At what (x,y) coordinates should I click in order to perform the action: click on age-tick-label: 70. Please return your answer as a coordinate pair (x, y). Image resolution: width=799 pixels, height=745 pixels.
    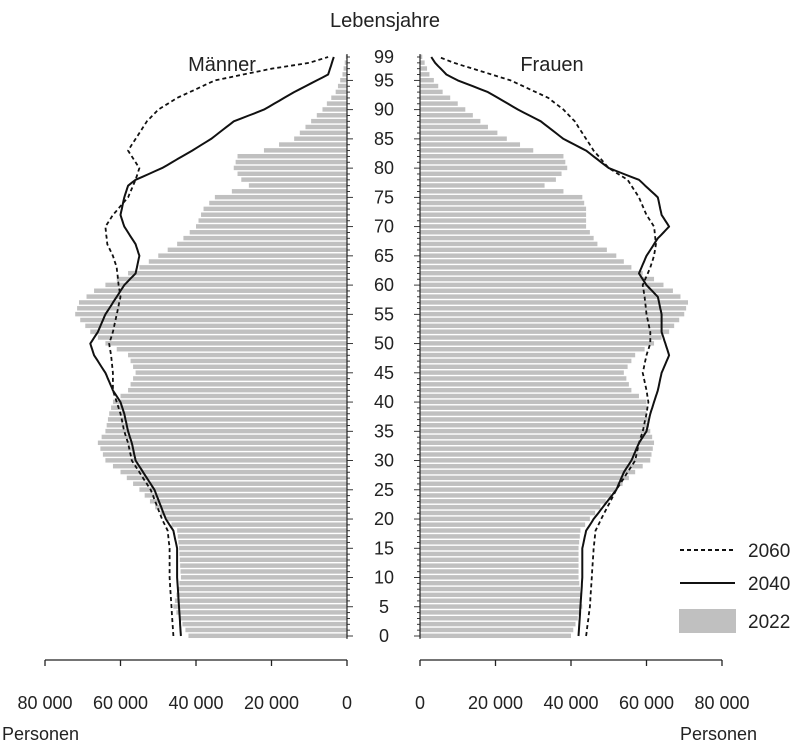
    Looking at the image, I should click on (384, 227).